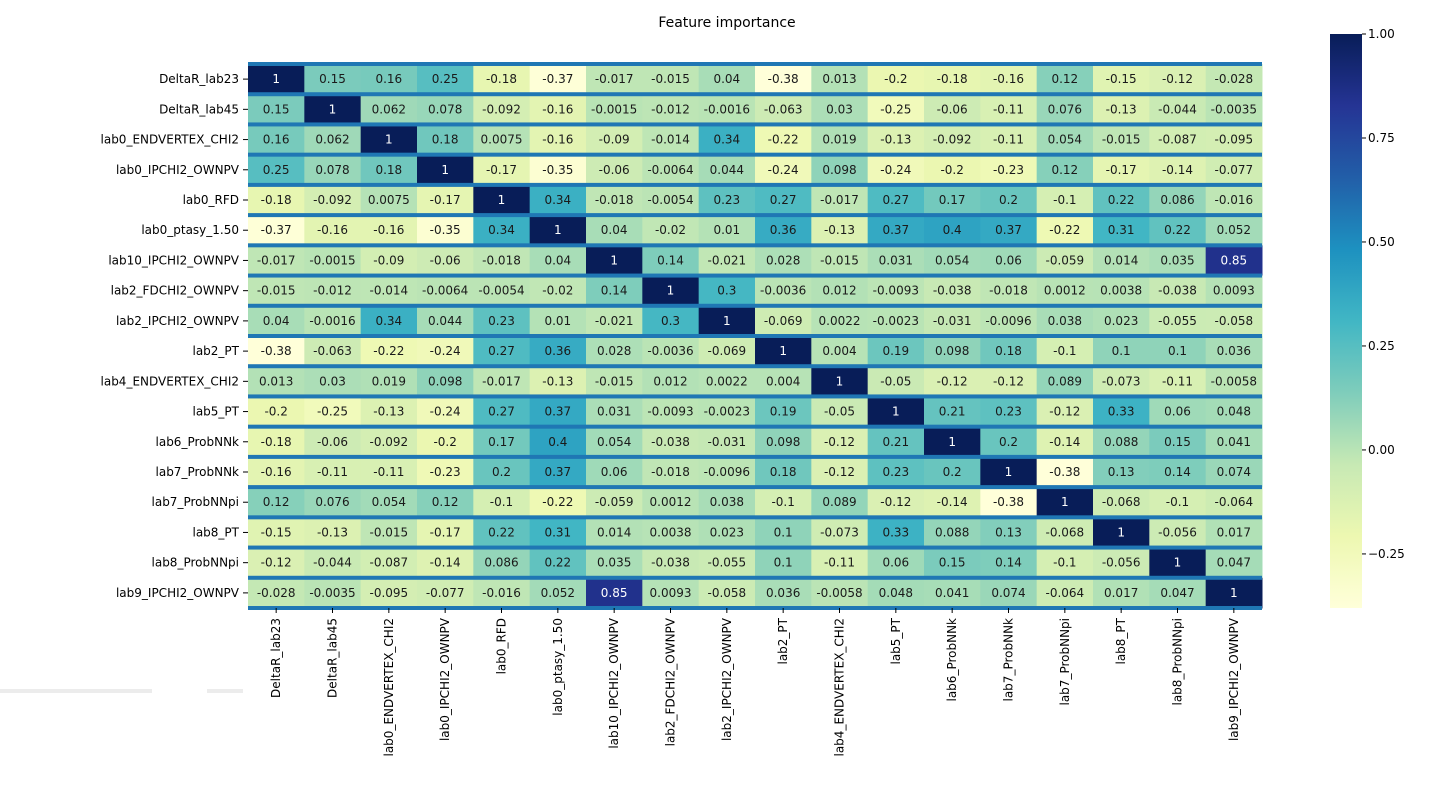  I want to click on cell-label: -0.015, so click(614, 381).